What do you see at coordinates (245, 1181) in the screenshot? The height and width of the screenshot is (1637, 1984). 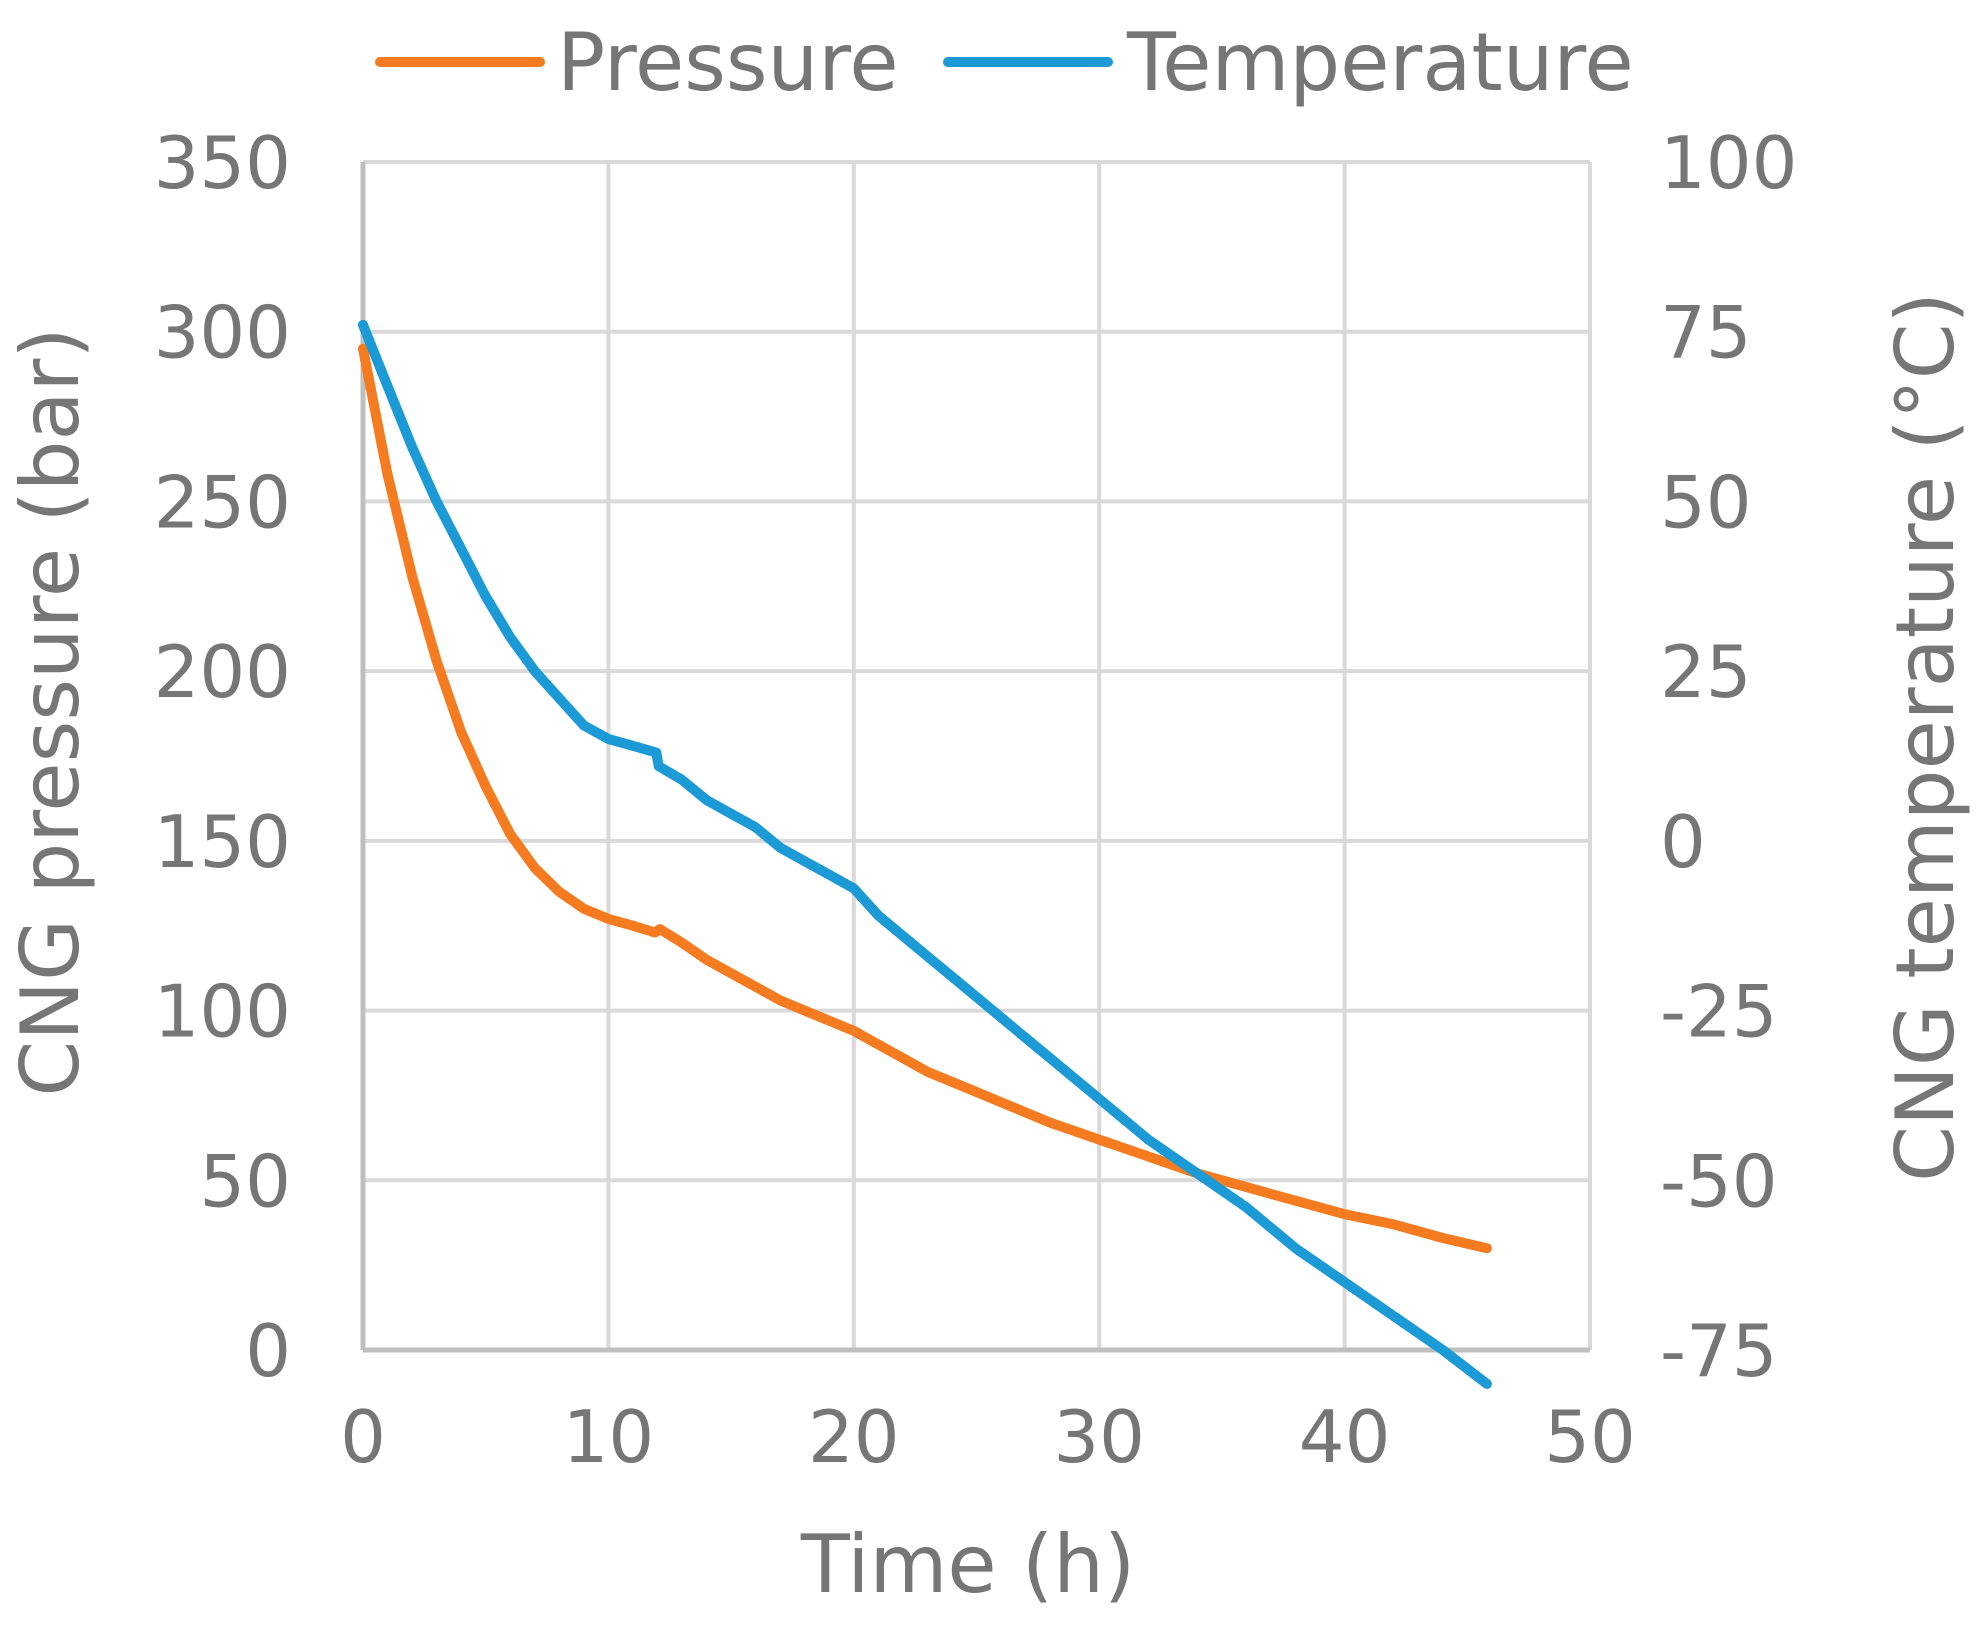 I see `y-tick-label: 50` at bounding box center [245, 1181].